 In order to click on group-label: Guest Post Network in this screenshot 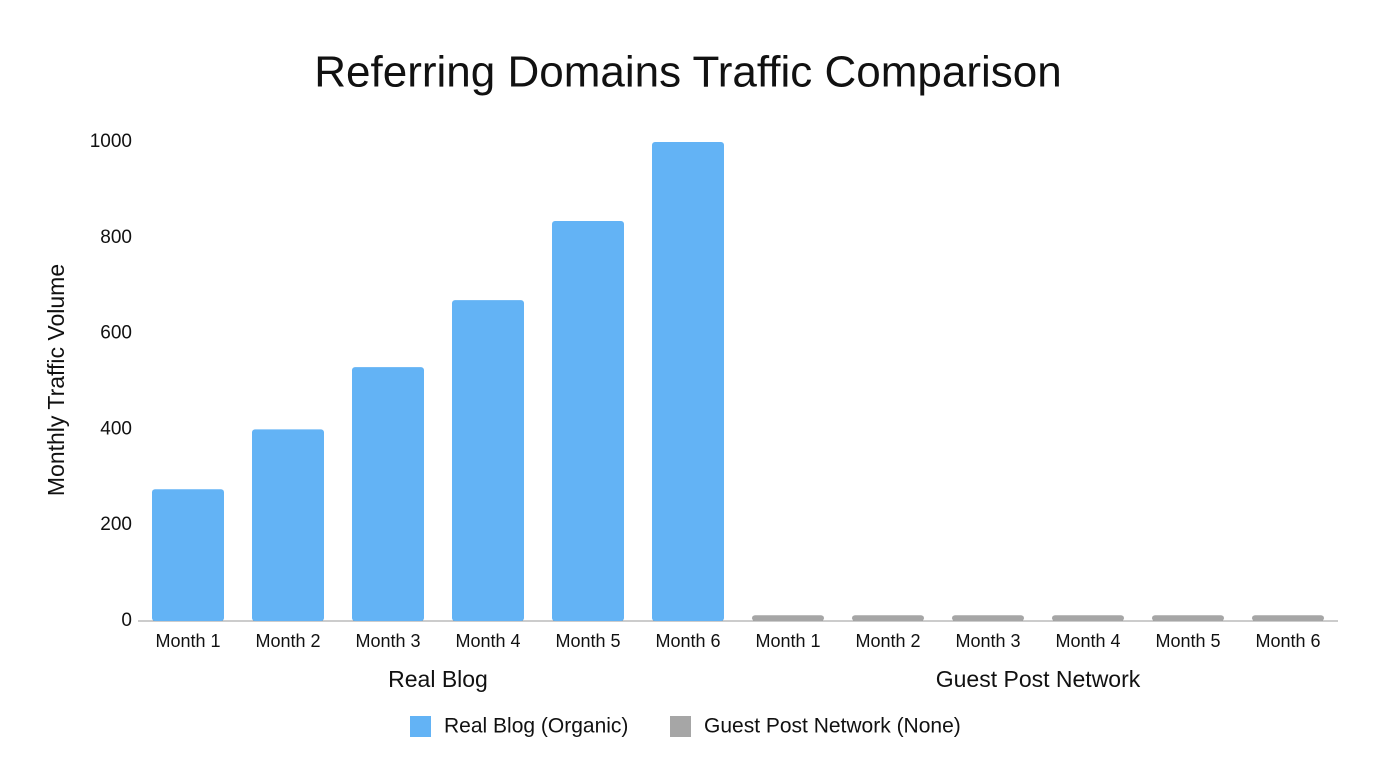, I will do `click(1038, 679)`.